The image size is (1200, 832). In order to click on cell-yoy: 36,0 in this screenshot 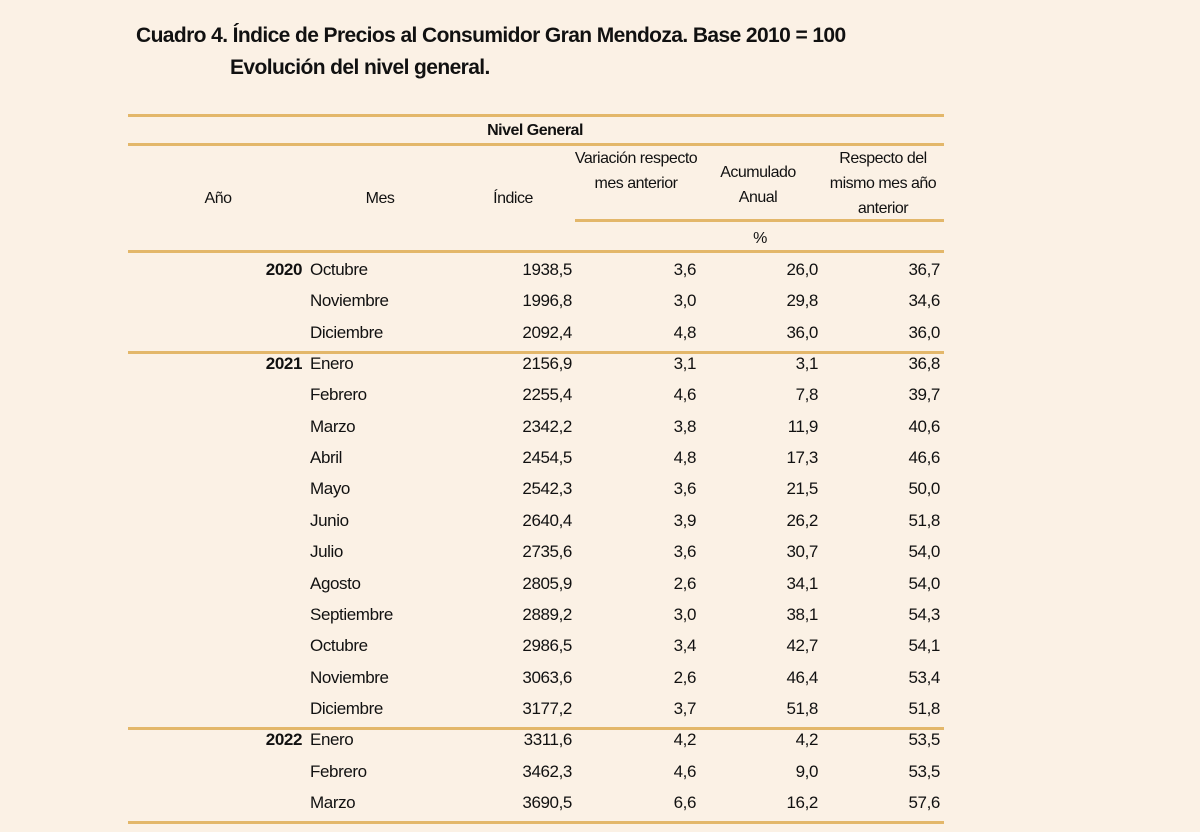, I will do `click(924, 332)`.